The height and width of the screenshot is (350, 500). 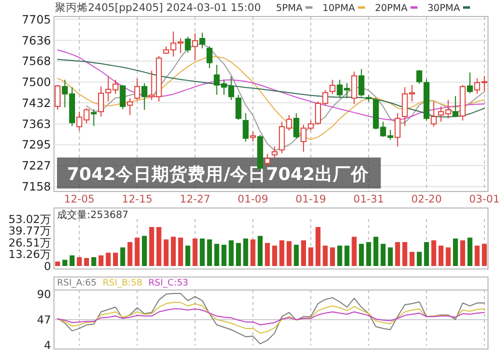 What do you see at coordinates (36, 19) in the screenshot?
I see `y-tick-label: 7705` at bounding box center [36, 19].